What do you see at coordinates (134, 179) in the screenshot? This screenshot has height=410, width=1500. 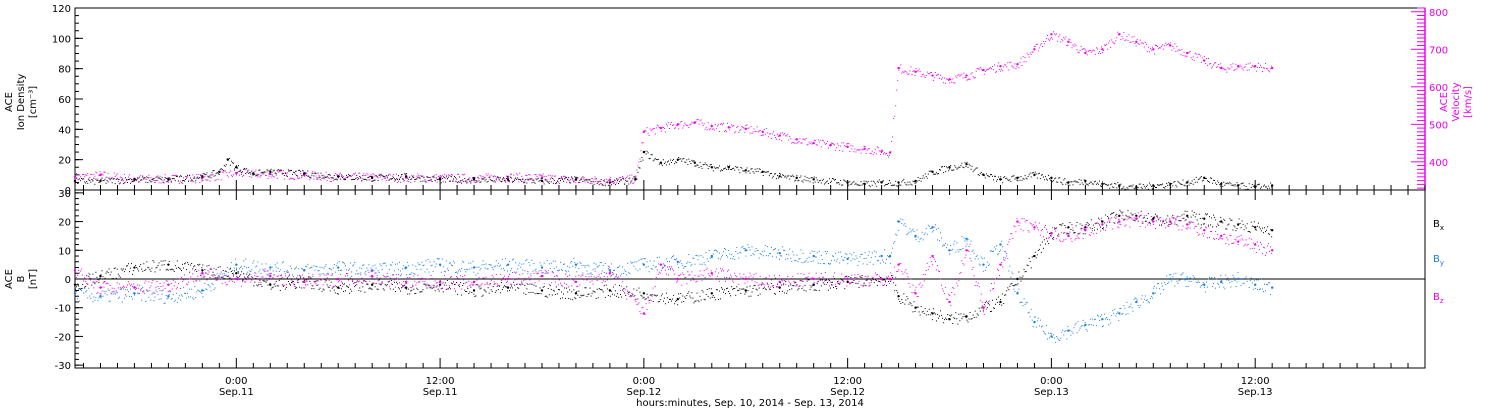 I see `density-series-point` at bounding box center [134, 179].